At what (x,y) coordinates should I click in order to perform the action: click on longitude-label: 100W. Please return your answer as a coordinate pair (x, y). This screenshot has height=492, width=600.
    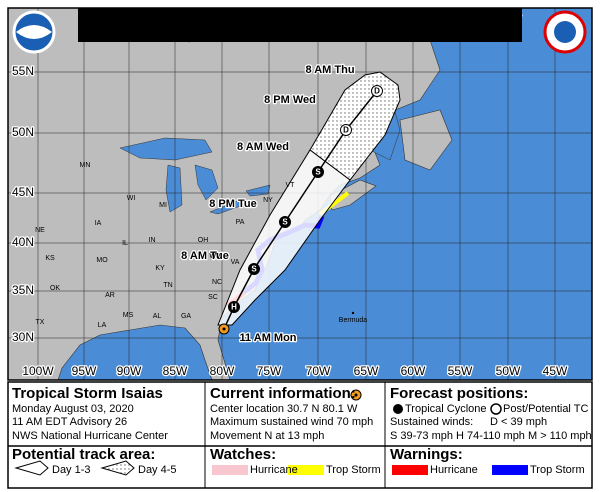
    Looking at the image, I should click on (38, 371).